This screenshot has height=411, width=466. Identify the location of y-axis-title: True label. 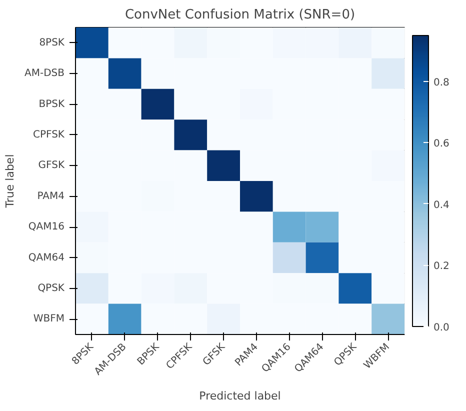
(10, 181).